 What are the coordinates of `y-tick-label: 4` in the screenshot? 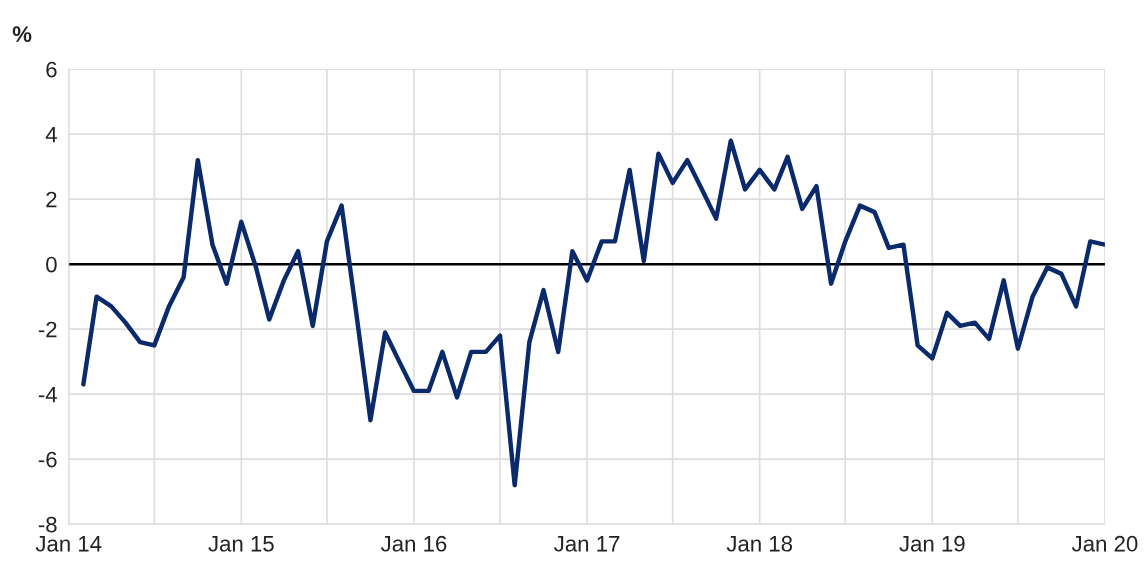 It's located at (51, 134).